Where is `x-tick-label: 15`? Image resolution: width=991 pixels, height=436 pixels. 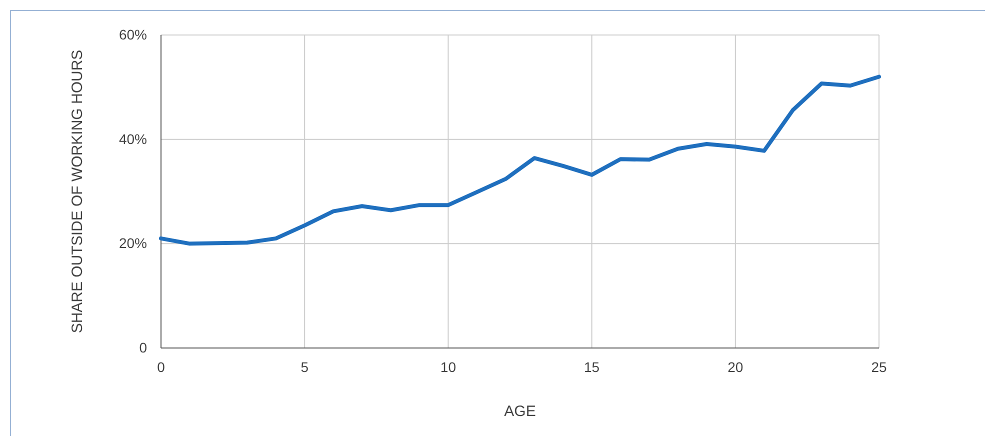 x-tick-label: 15 is located at coordinates (592, 366).